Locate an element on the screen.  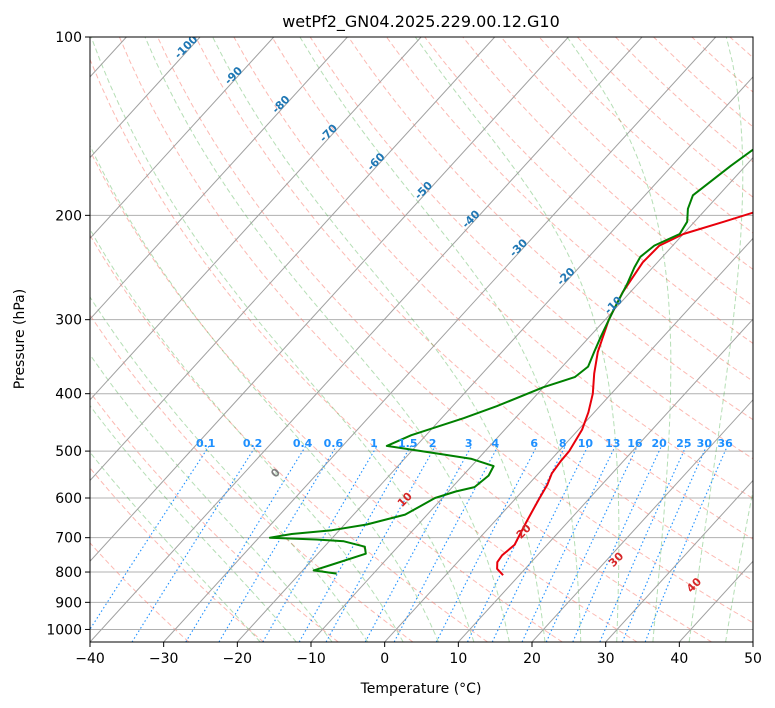
y-axis-title: Pressure (hPa) is located at coordinates (20, 339).